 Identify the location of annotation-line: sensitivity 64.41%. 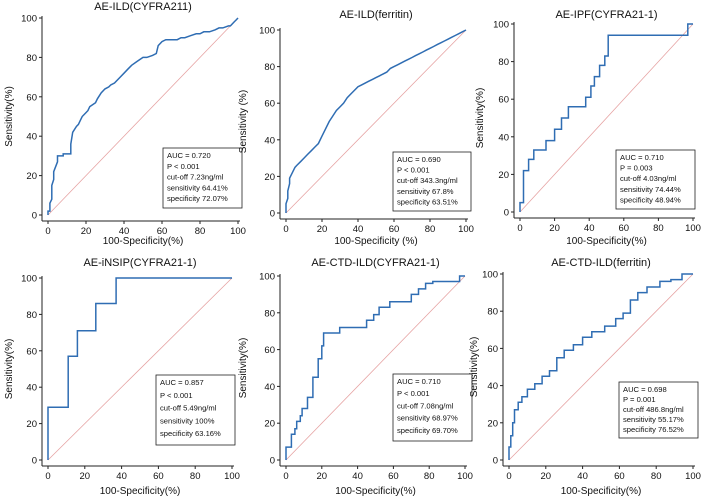
(197, 187).